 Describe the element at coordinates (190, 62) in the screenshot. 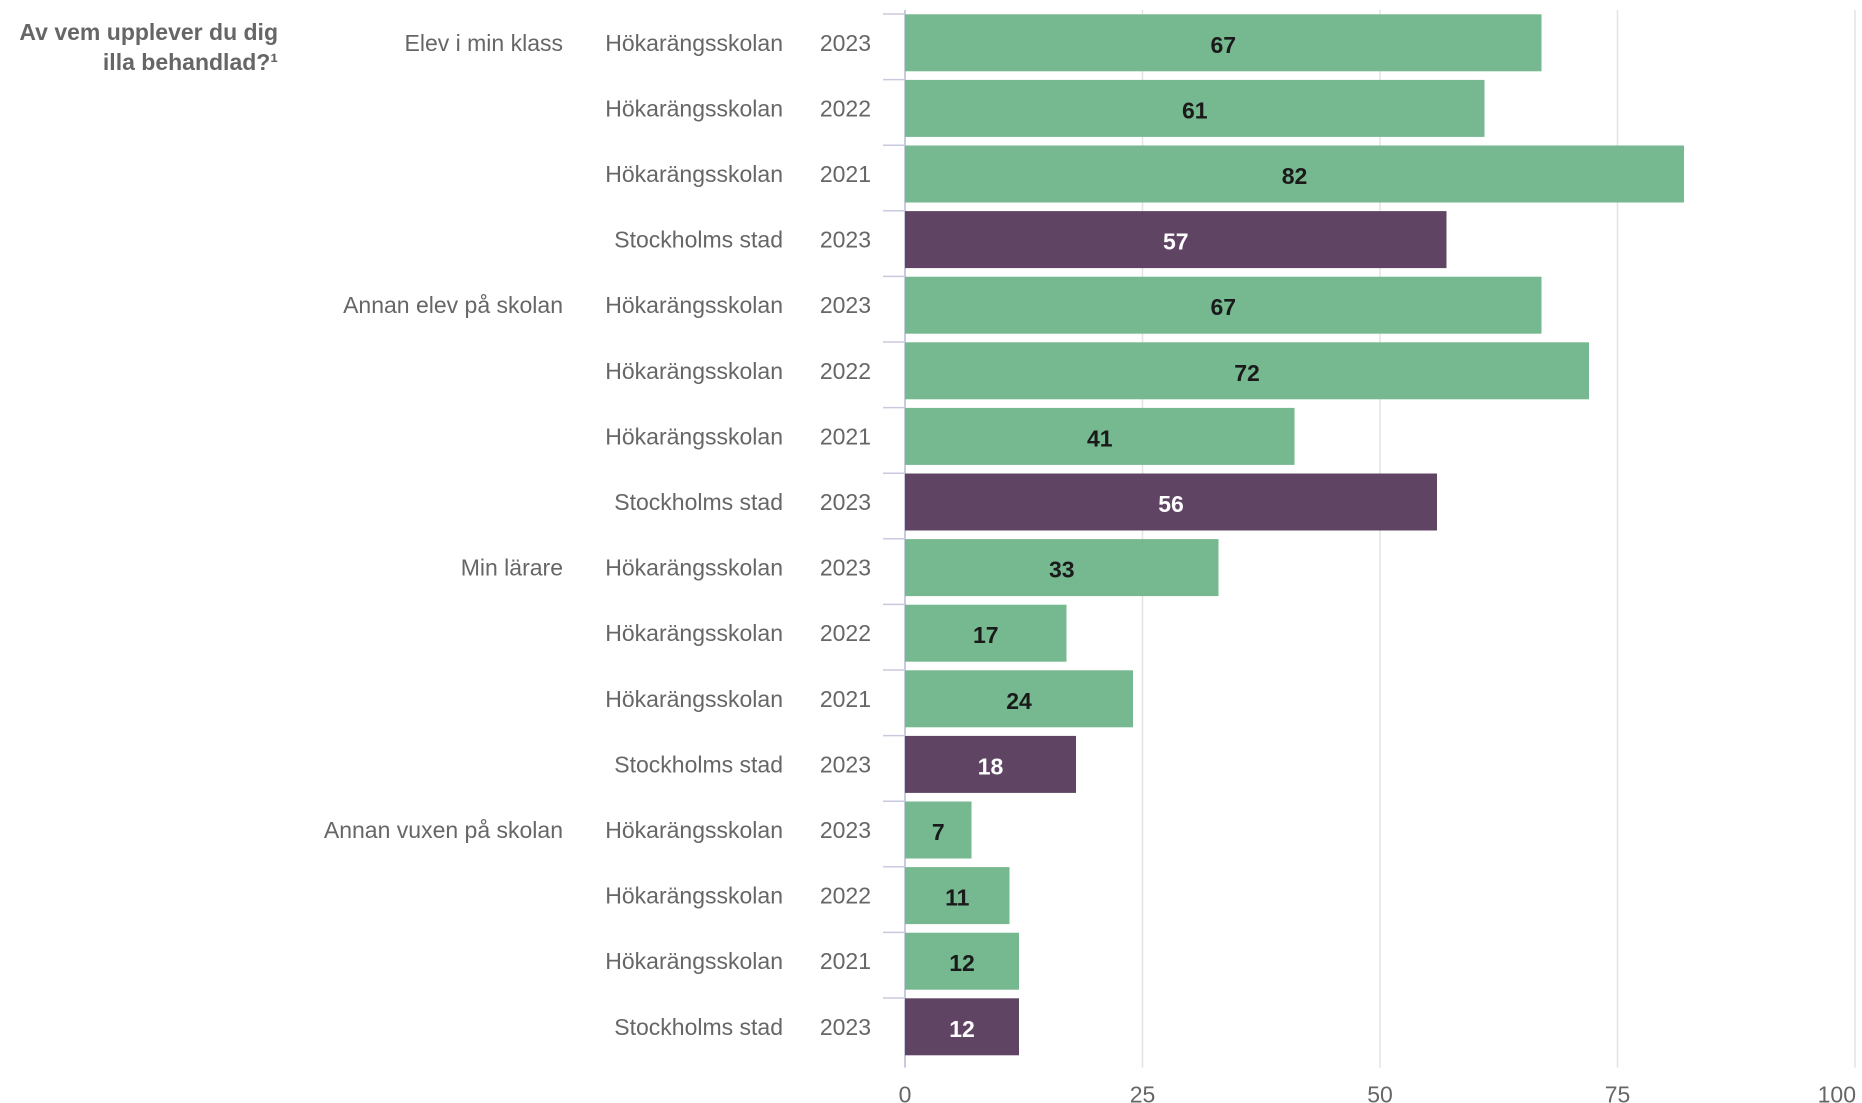

I see `chart-title-line-2: illa behandlad?¹` at that location.